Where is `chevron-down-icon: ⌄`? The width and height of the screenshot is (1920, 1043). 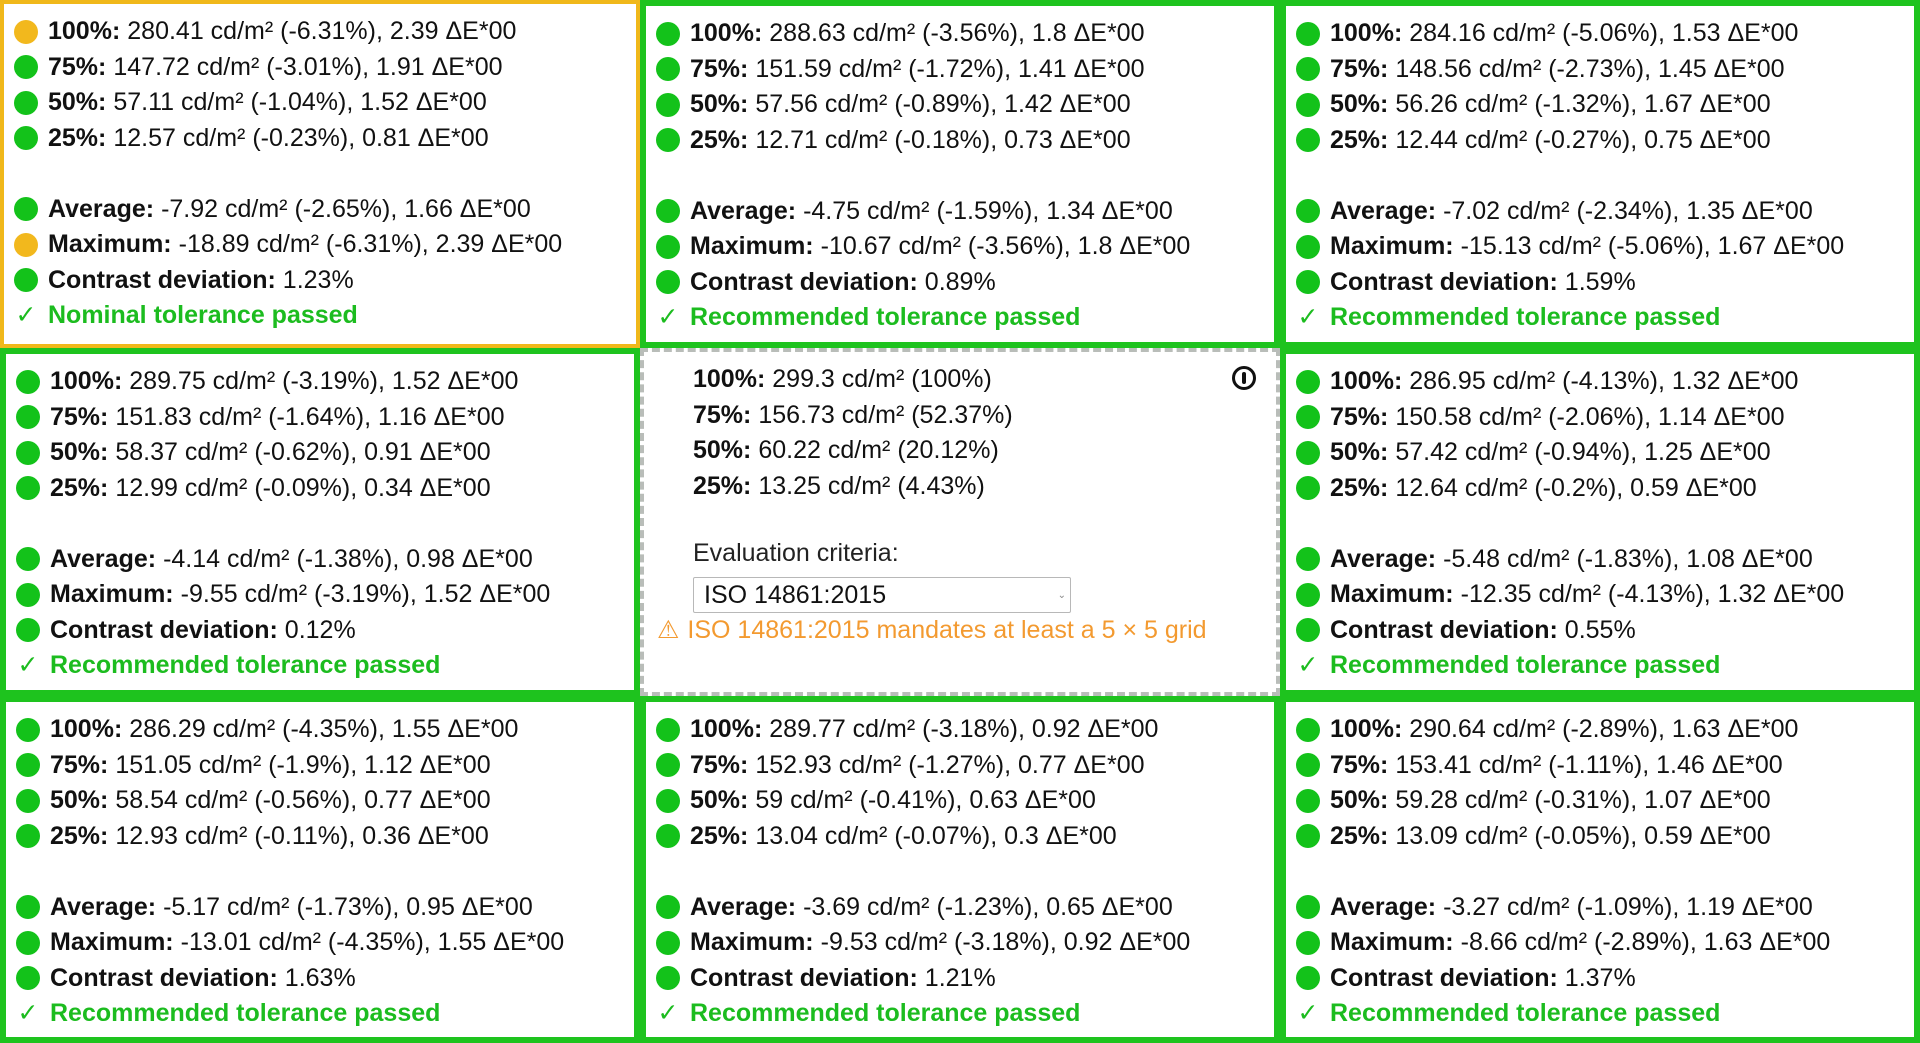 chevron-down-icon: ⌄ is located at coordinates (1061, 595).